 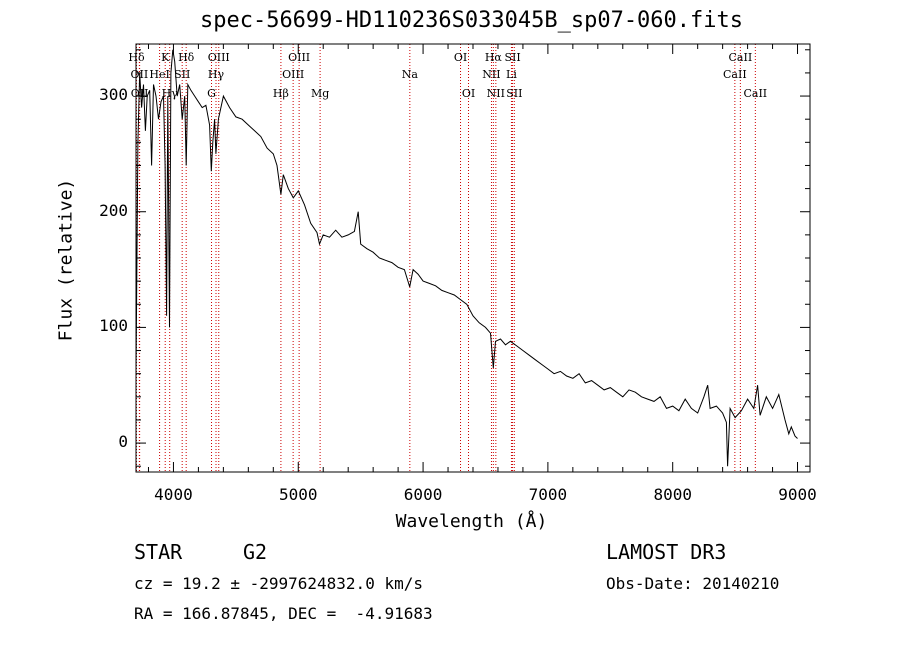 What do you see at coordinates (158, 552) in the screenshot?
I see `object-class: STAR` at bounding box center [158, 552].